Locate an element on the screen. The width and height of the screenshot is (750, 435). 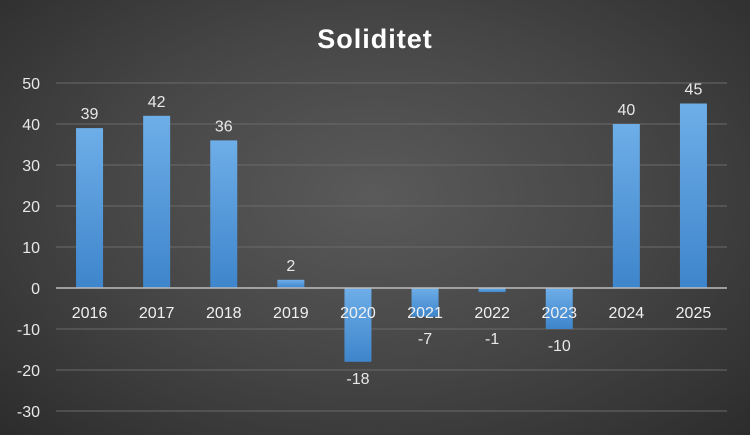
x-tick-label: 2018 is located at coordinates (224, 313).